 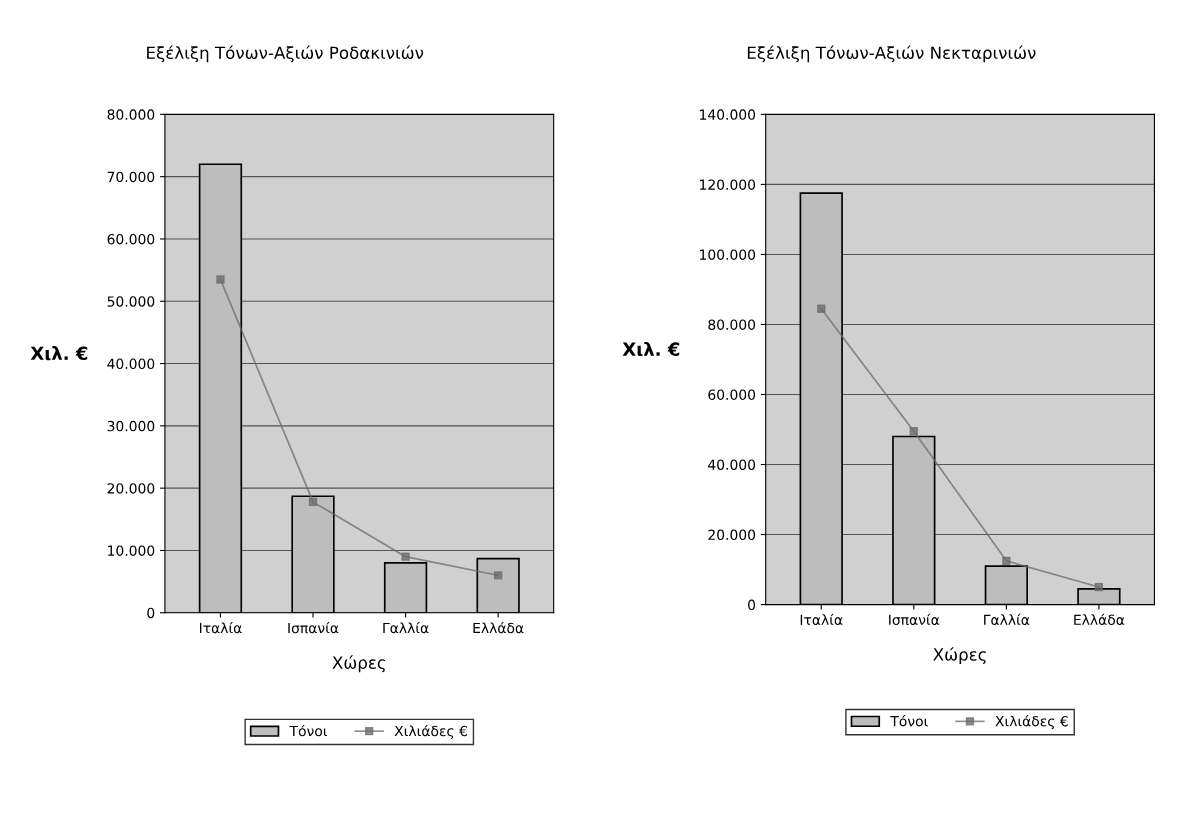 What do you see at coordinates (285, 54) in the screenshot?
I see `chart-title: Εξέλιξη Τόνων-Αξιών Ροδακινιών` at bounding box center [285, 54].